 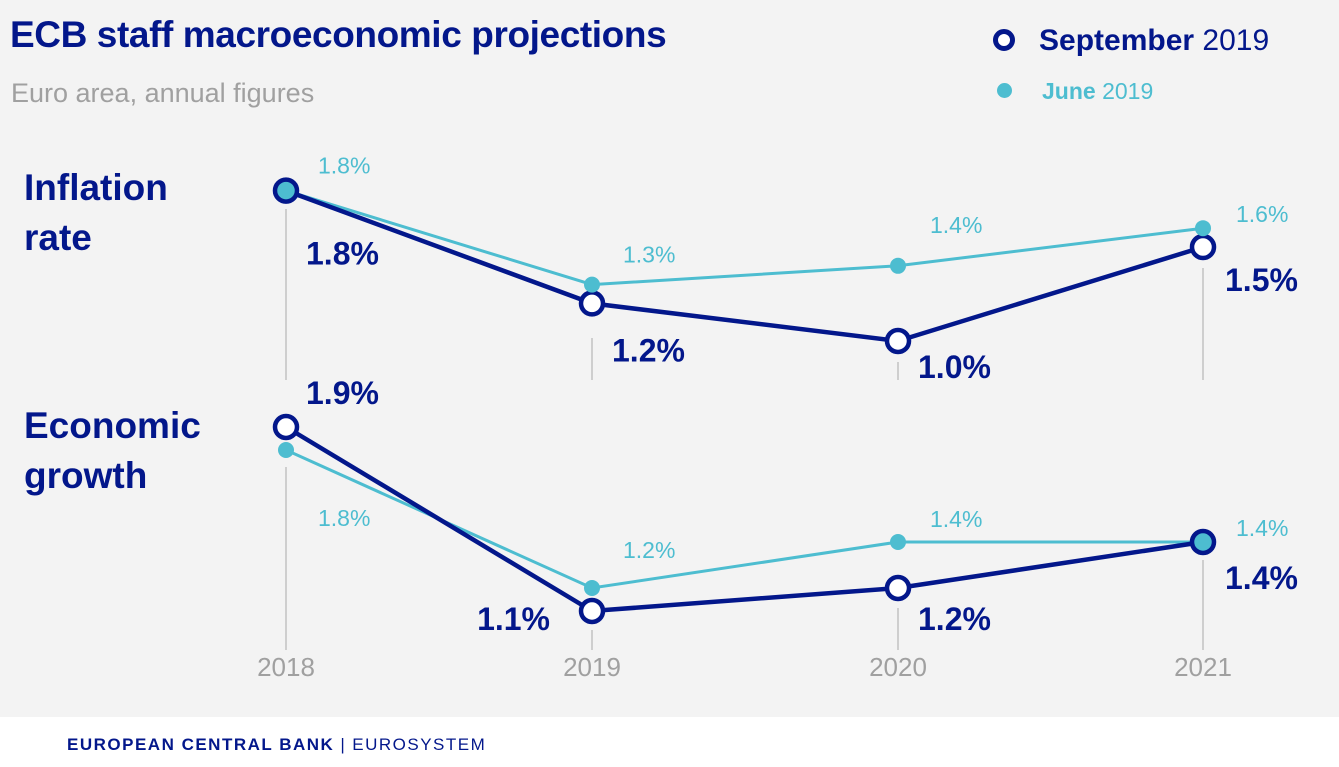 What do you see at coordinates (1203, 667) in the screenshot?
I see `x-tick-label: 2021` at bounding box center [1203, 667].